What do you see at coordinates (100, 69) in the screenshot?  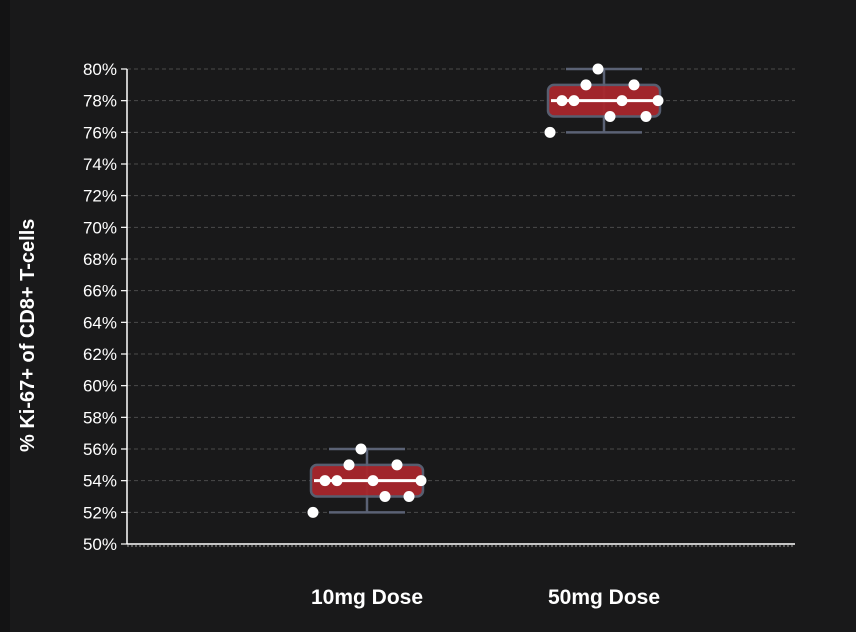 I see `y-tick-label: 80%` at bounding box center [100, 69].